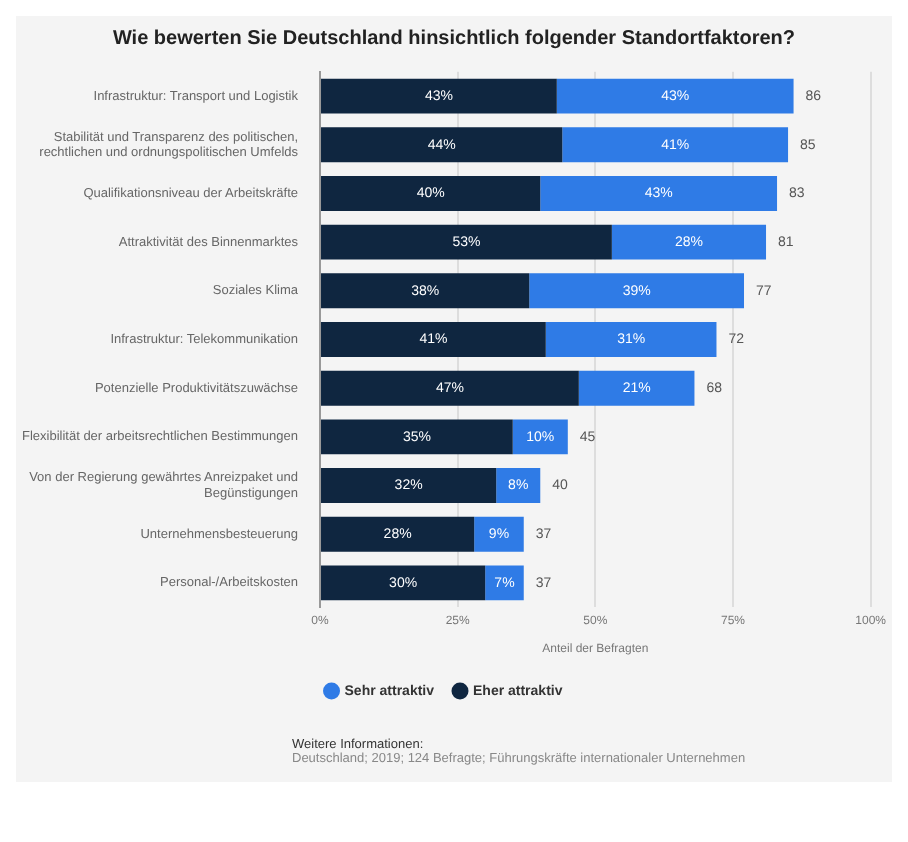 The width and height of the screenshot is (908, 842). Describe the element at coordinates (454, 40) in the screenshot. I see `chart-title: Wie bewerten Sie Deutschland hinsichtlich folgender Standortfaktoren?` at that location.